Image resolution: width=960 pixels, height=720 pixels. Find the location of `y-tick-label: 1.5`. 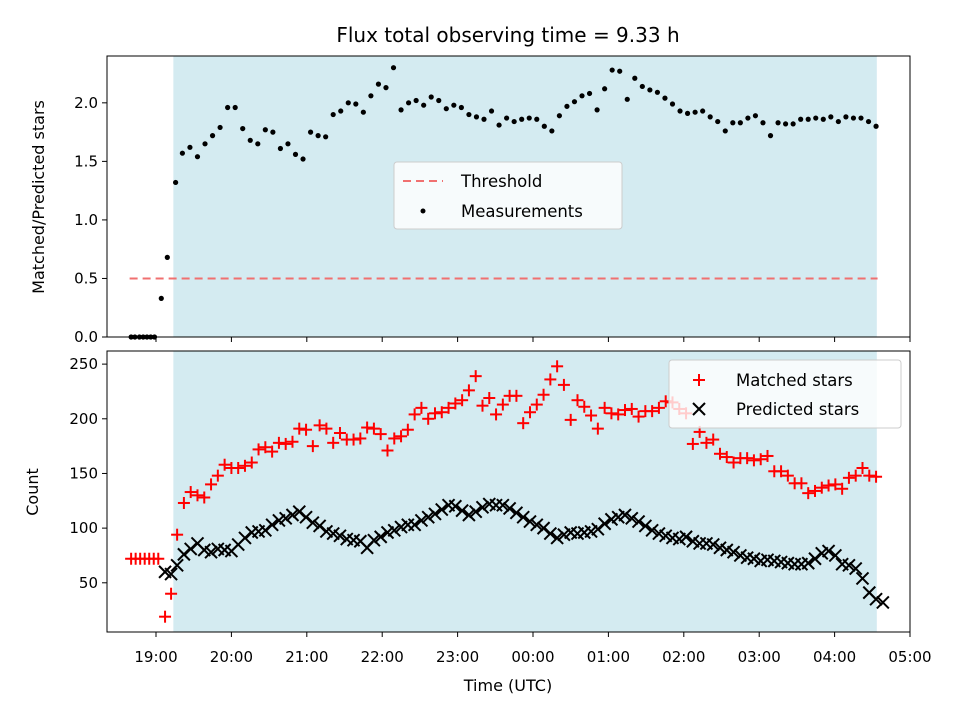

y-tick-label: 1.5 is located at coordinates (86, 161).